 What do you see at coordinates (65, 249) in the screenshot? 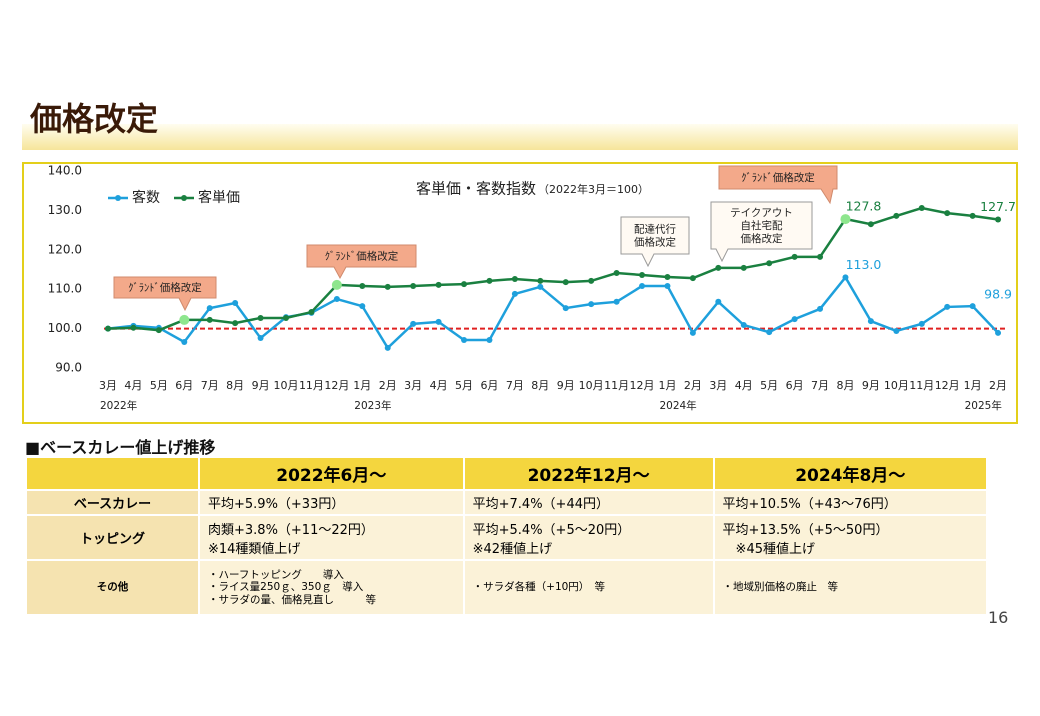
I see `y-tick-label: 120.0` at bounding box center [65, 249].